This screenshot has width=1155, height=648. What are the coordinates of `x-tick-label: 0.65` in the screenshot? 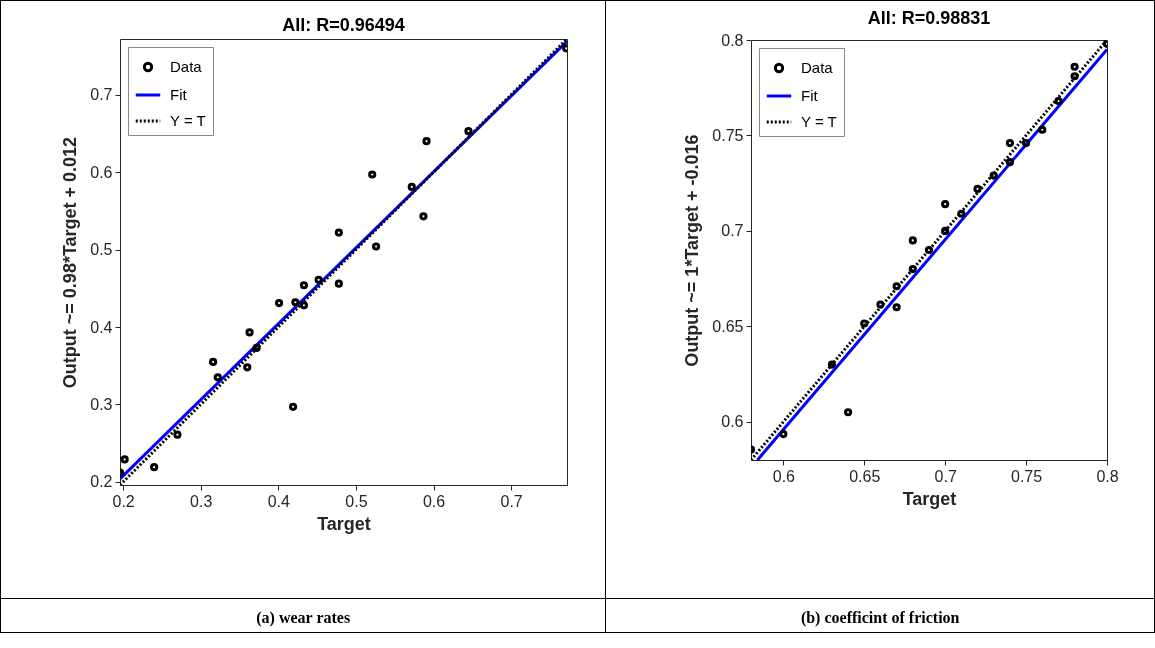 It's located at (865, 476).